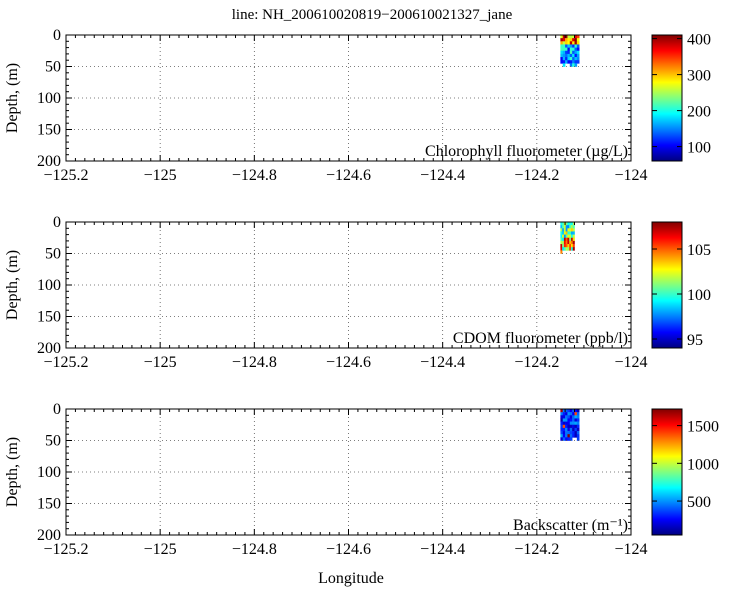 This screenshot has width=750, height=591. Describe the element at coordinates (667, 98) in the screenshot. I see `colorbar` at that location.